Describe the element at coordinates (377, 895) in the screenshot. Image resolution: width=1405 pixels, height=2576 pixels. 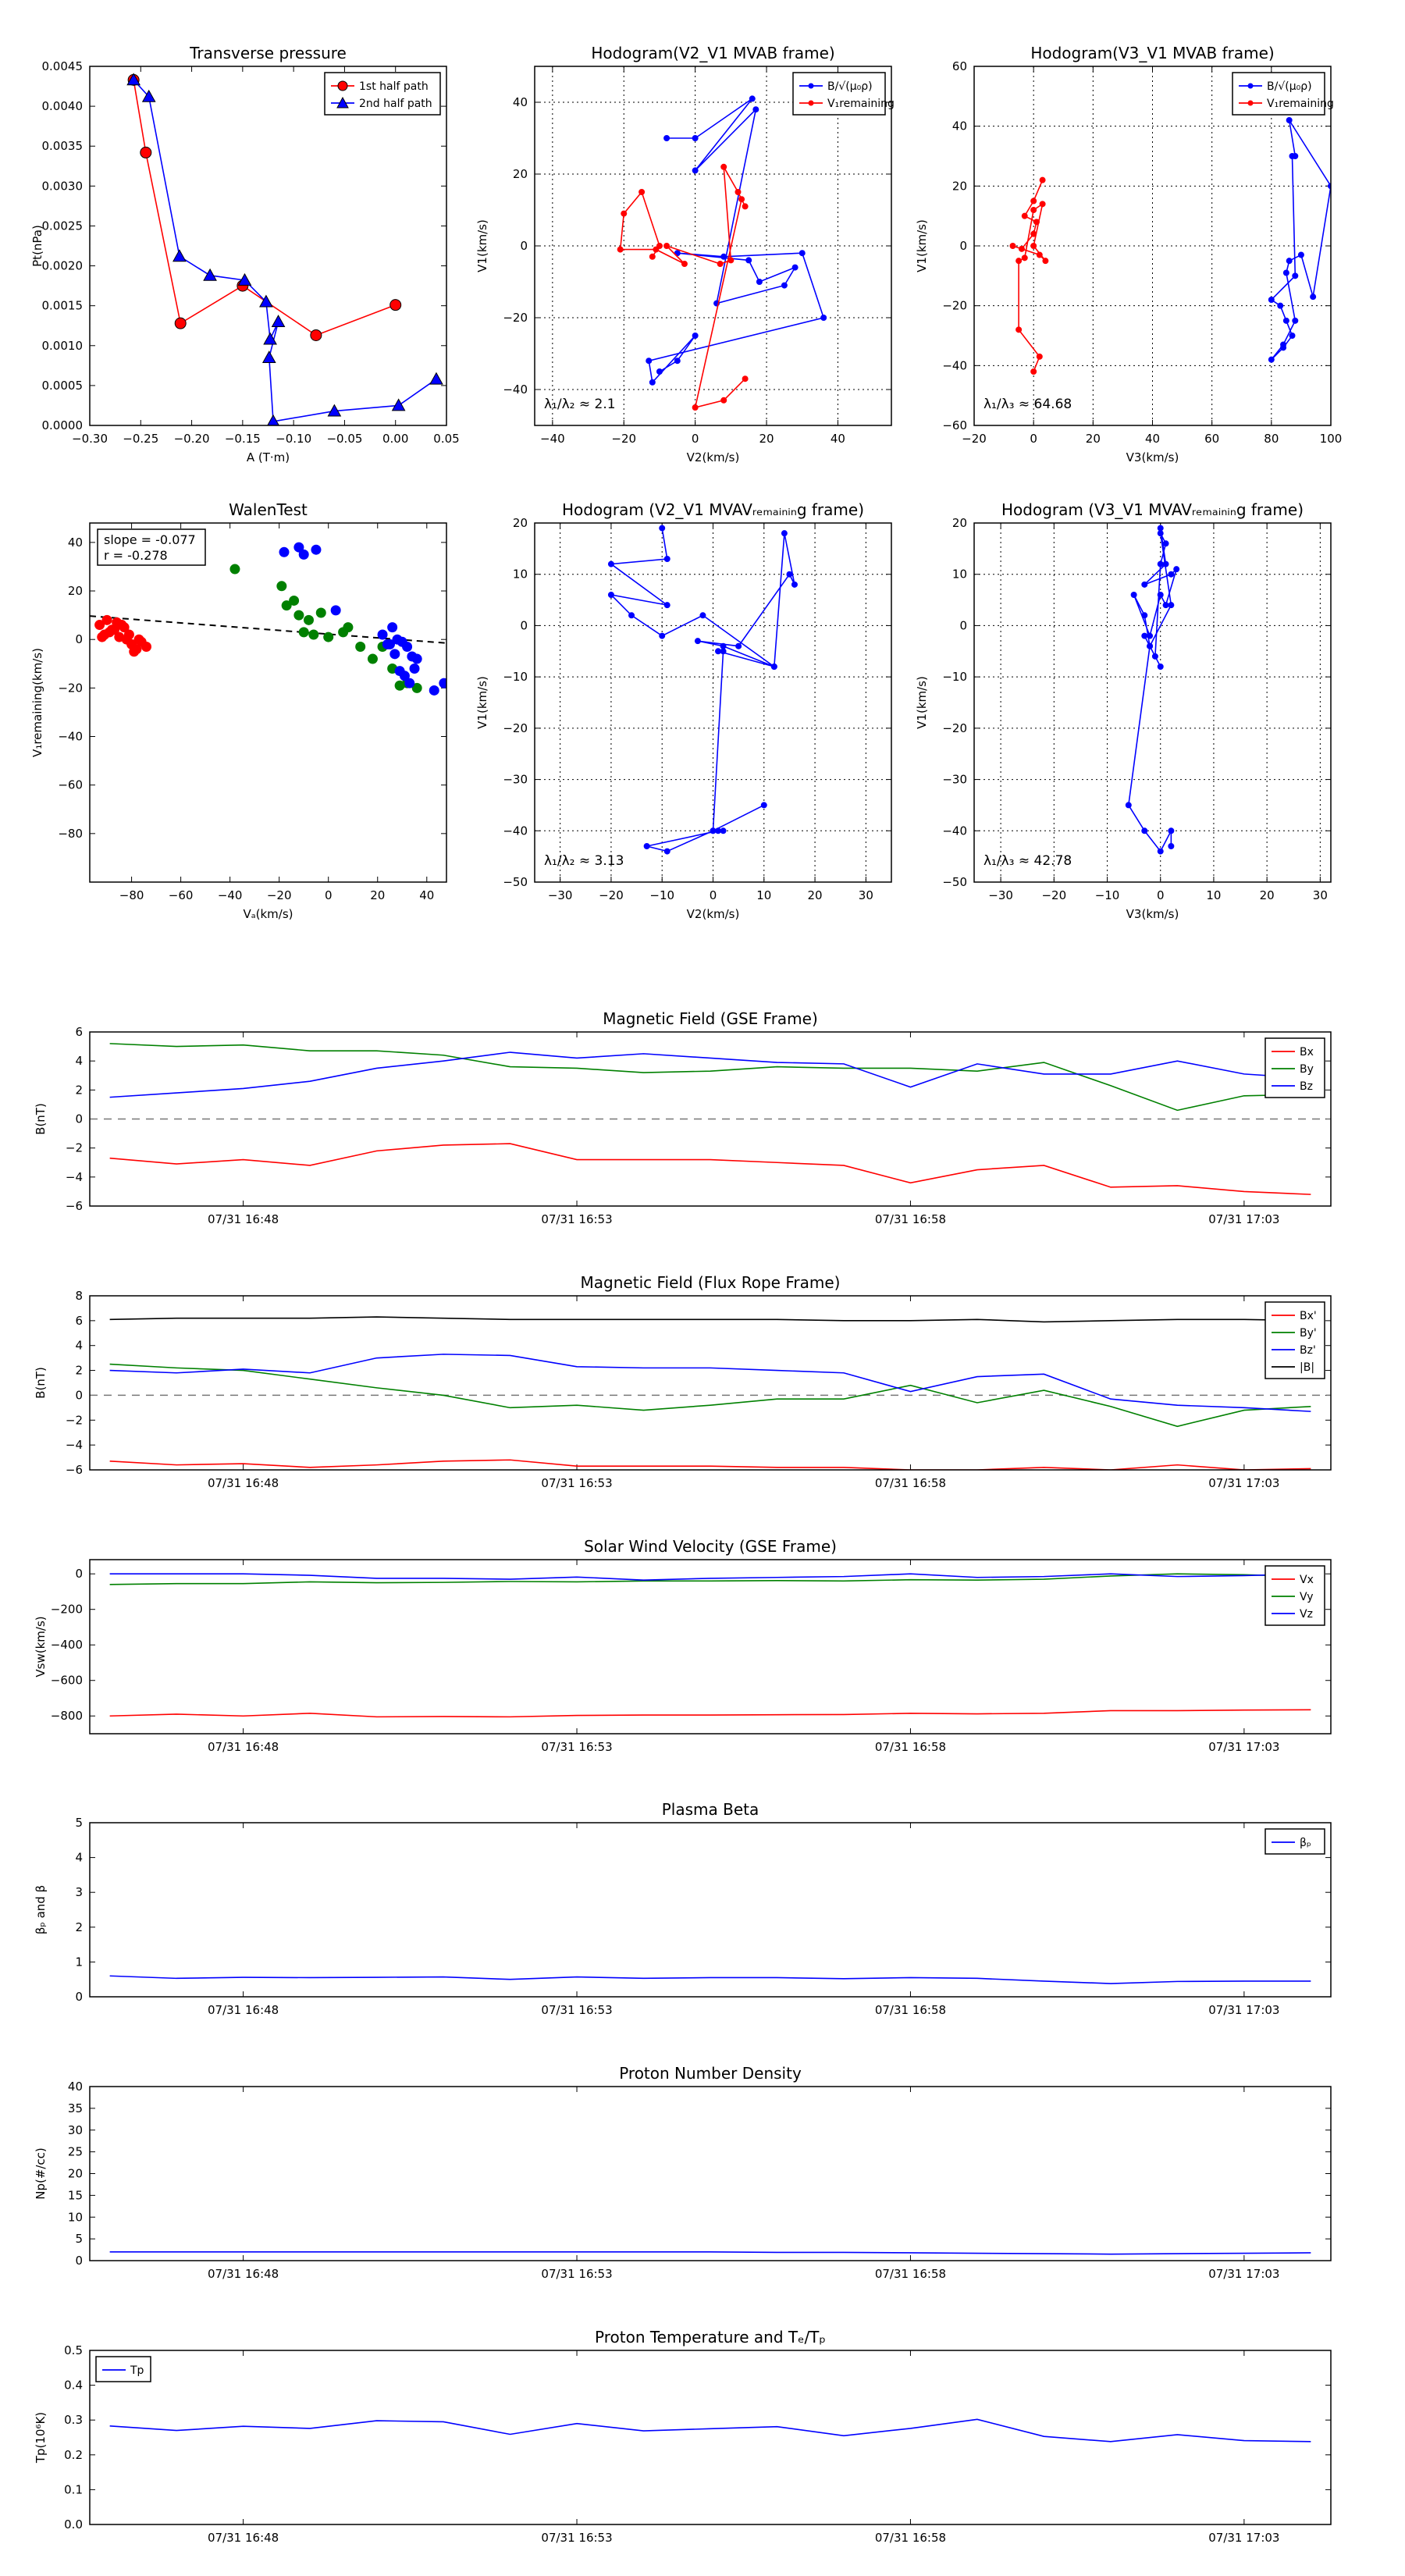
I see `x-tick-label: 20` at that location.